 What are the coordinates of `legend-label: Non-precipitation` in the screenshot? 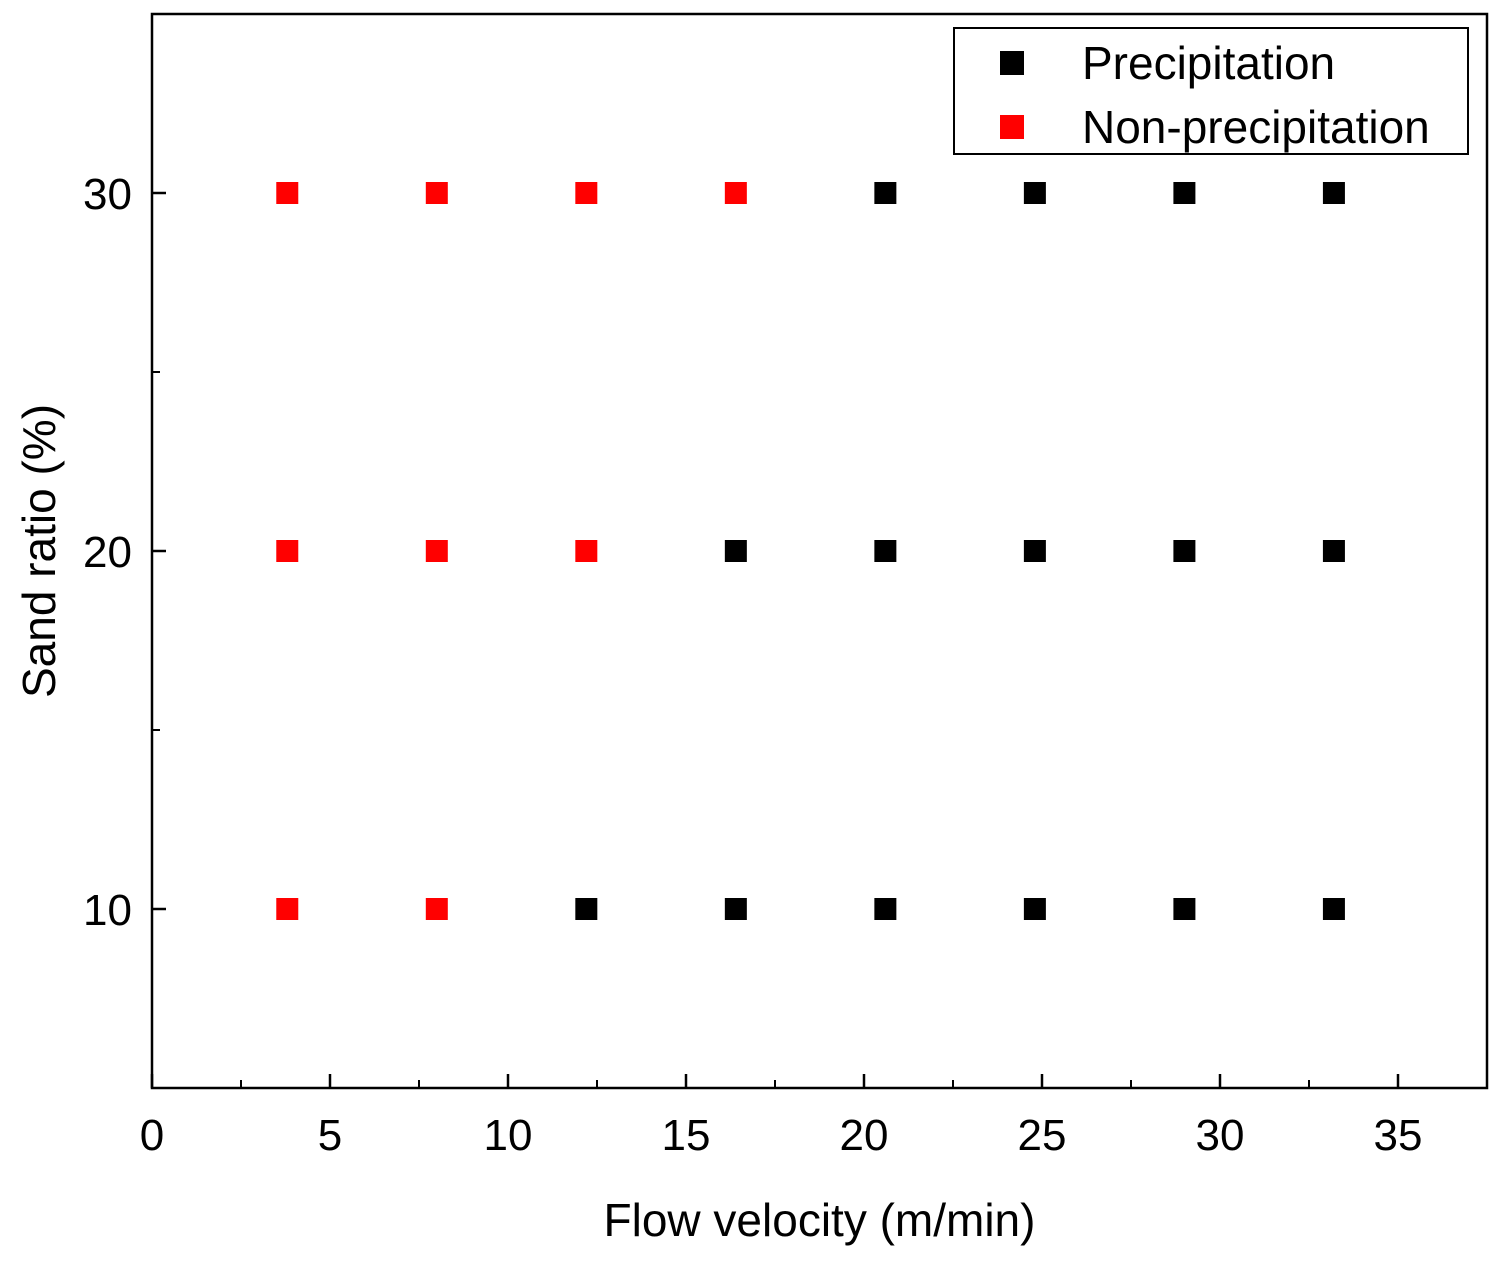 It's located at (1256, 127).